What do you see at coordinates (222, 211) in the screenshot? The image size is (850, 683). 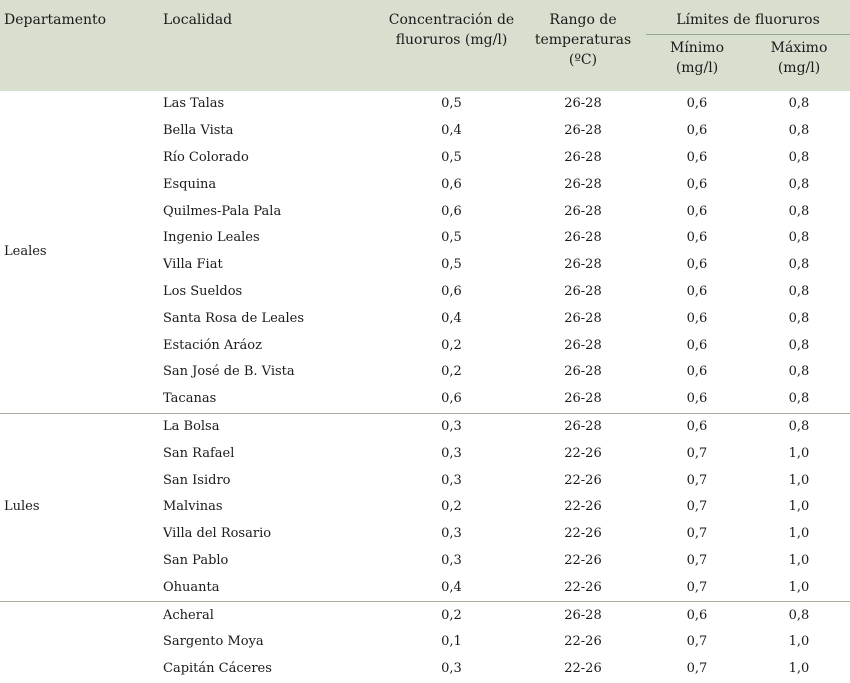 I see `cell-localidad: Quilmes-Pala Pala` at bounding box center [222, 211].